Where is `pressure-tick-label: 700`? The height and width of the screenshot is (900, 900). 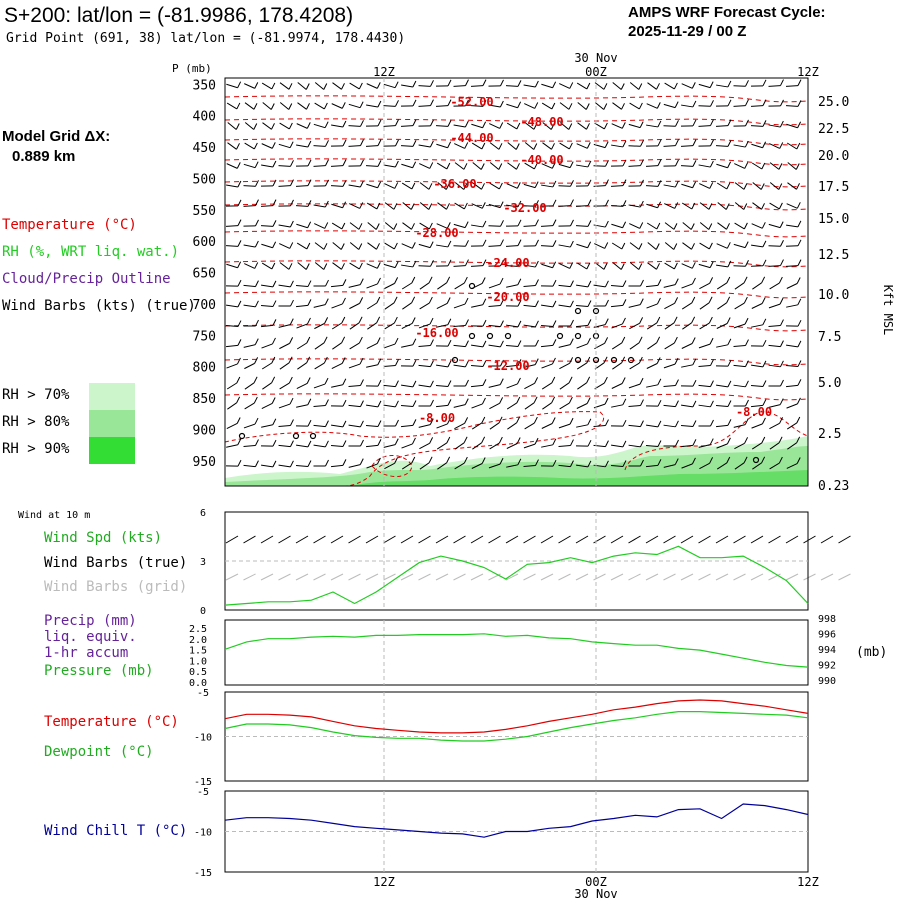
pressure-tick-label: 700 is located at coordinates (204, 305).